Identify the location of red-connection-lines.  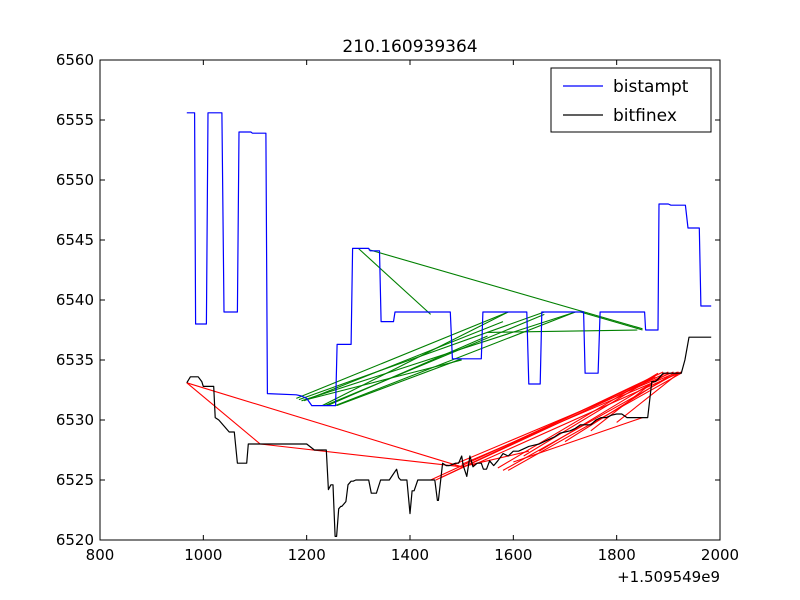
(434, 426).